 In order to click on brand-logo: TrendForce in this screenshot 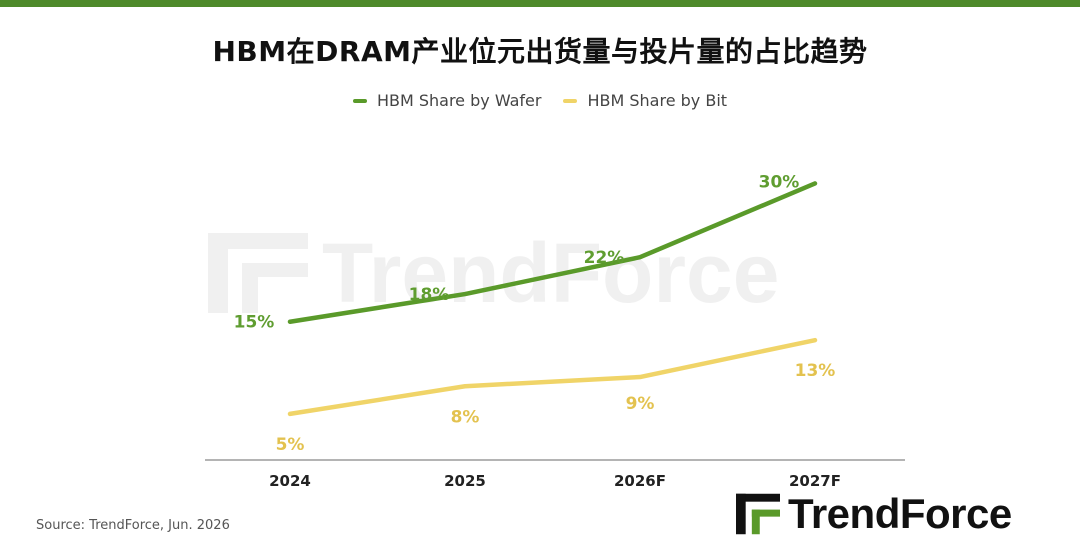, I will do `click(874, 514)`.